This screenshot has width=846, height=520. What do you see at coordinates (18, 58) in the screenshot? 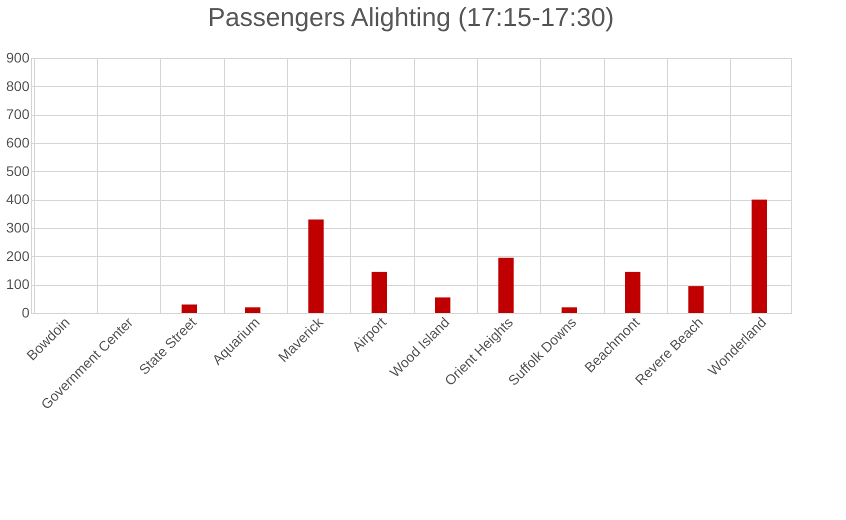
I see `y-tick-label: 900` at bounding box center [18, 58].